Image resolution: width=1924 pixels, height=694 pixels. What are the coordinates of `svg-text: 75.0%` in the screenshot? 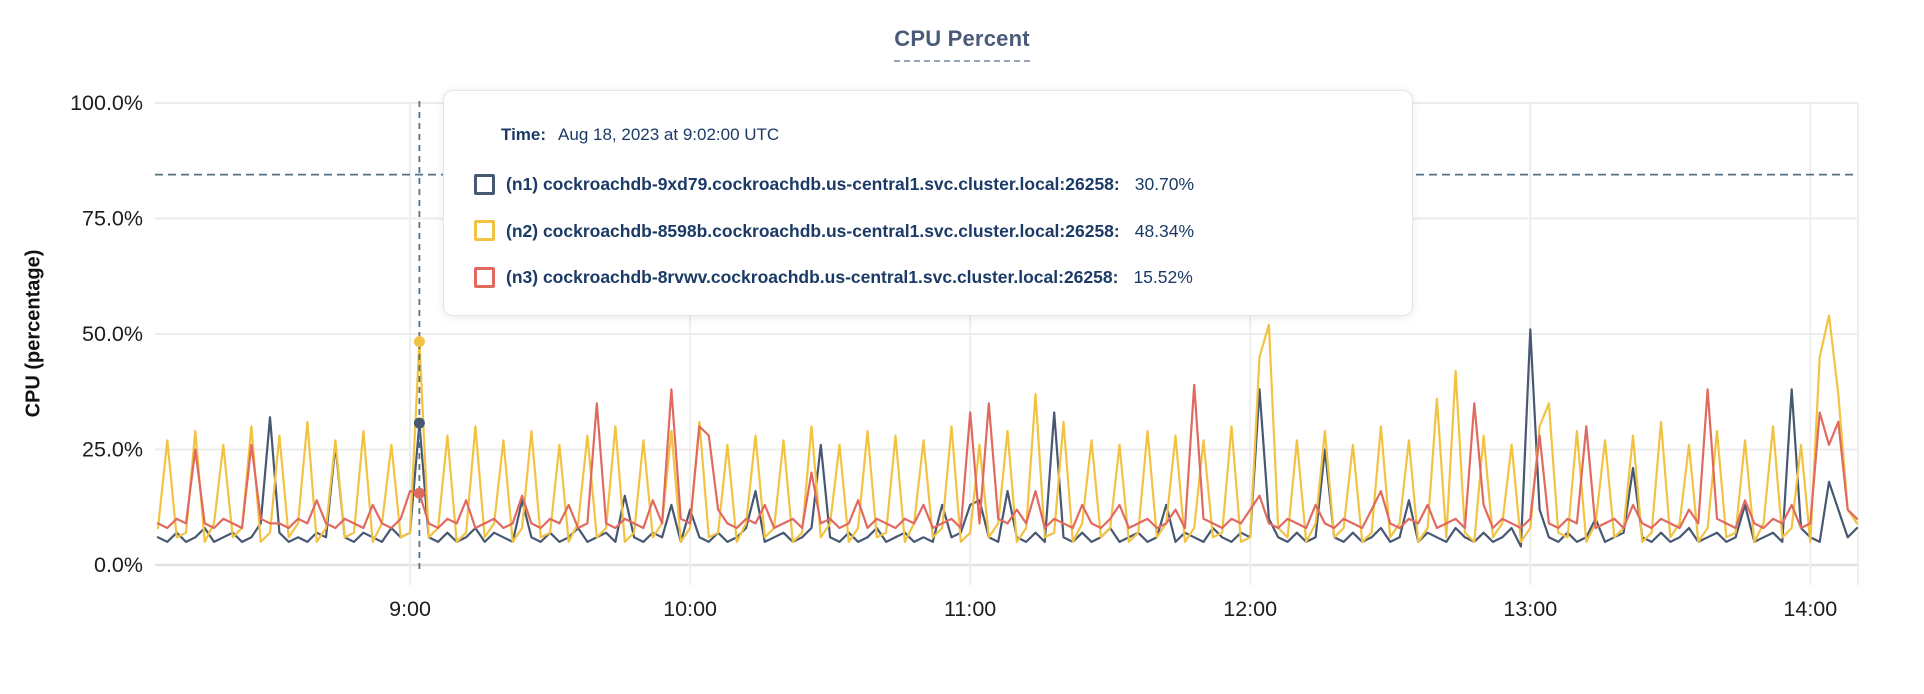 It's located at (112, 219).